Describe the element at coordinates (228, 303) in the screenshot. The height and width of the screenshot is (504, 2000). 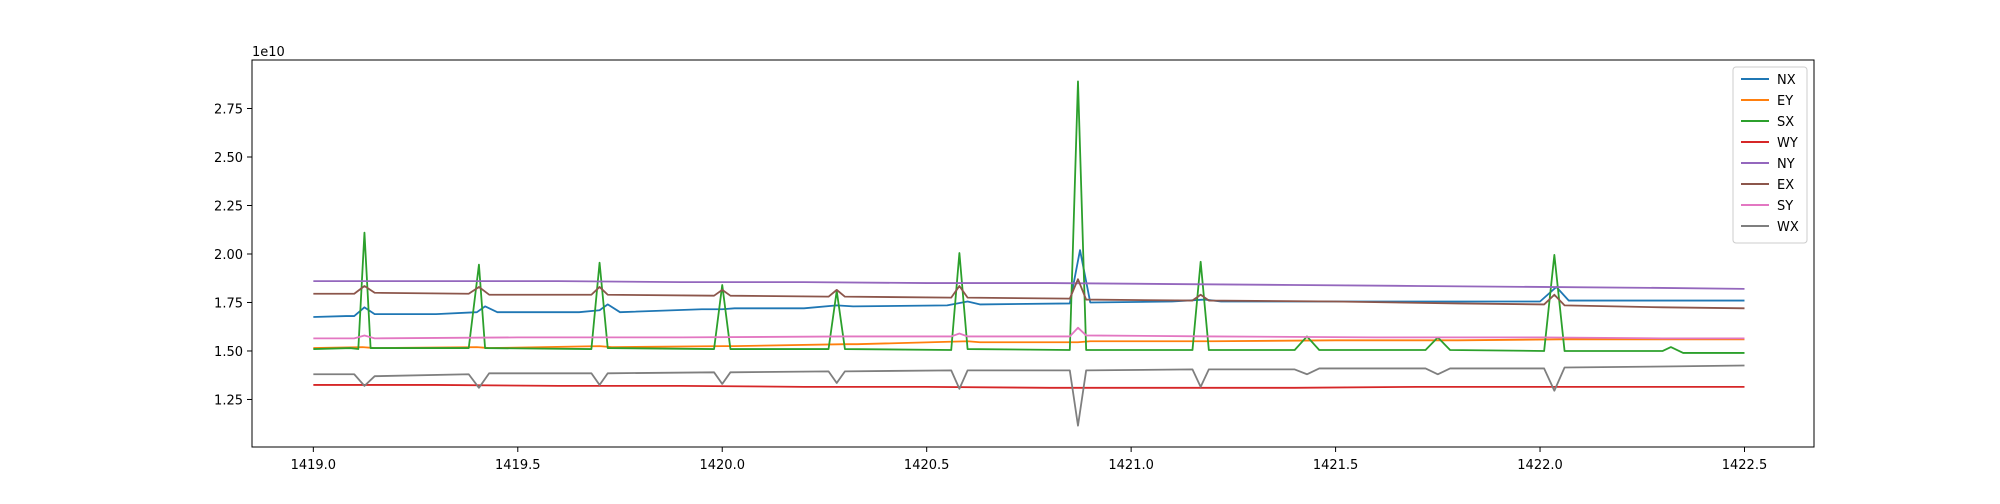
I see `y-tick-label: 1.75` at that location.